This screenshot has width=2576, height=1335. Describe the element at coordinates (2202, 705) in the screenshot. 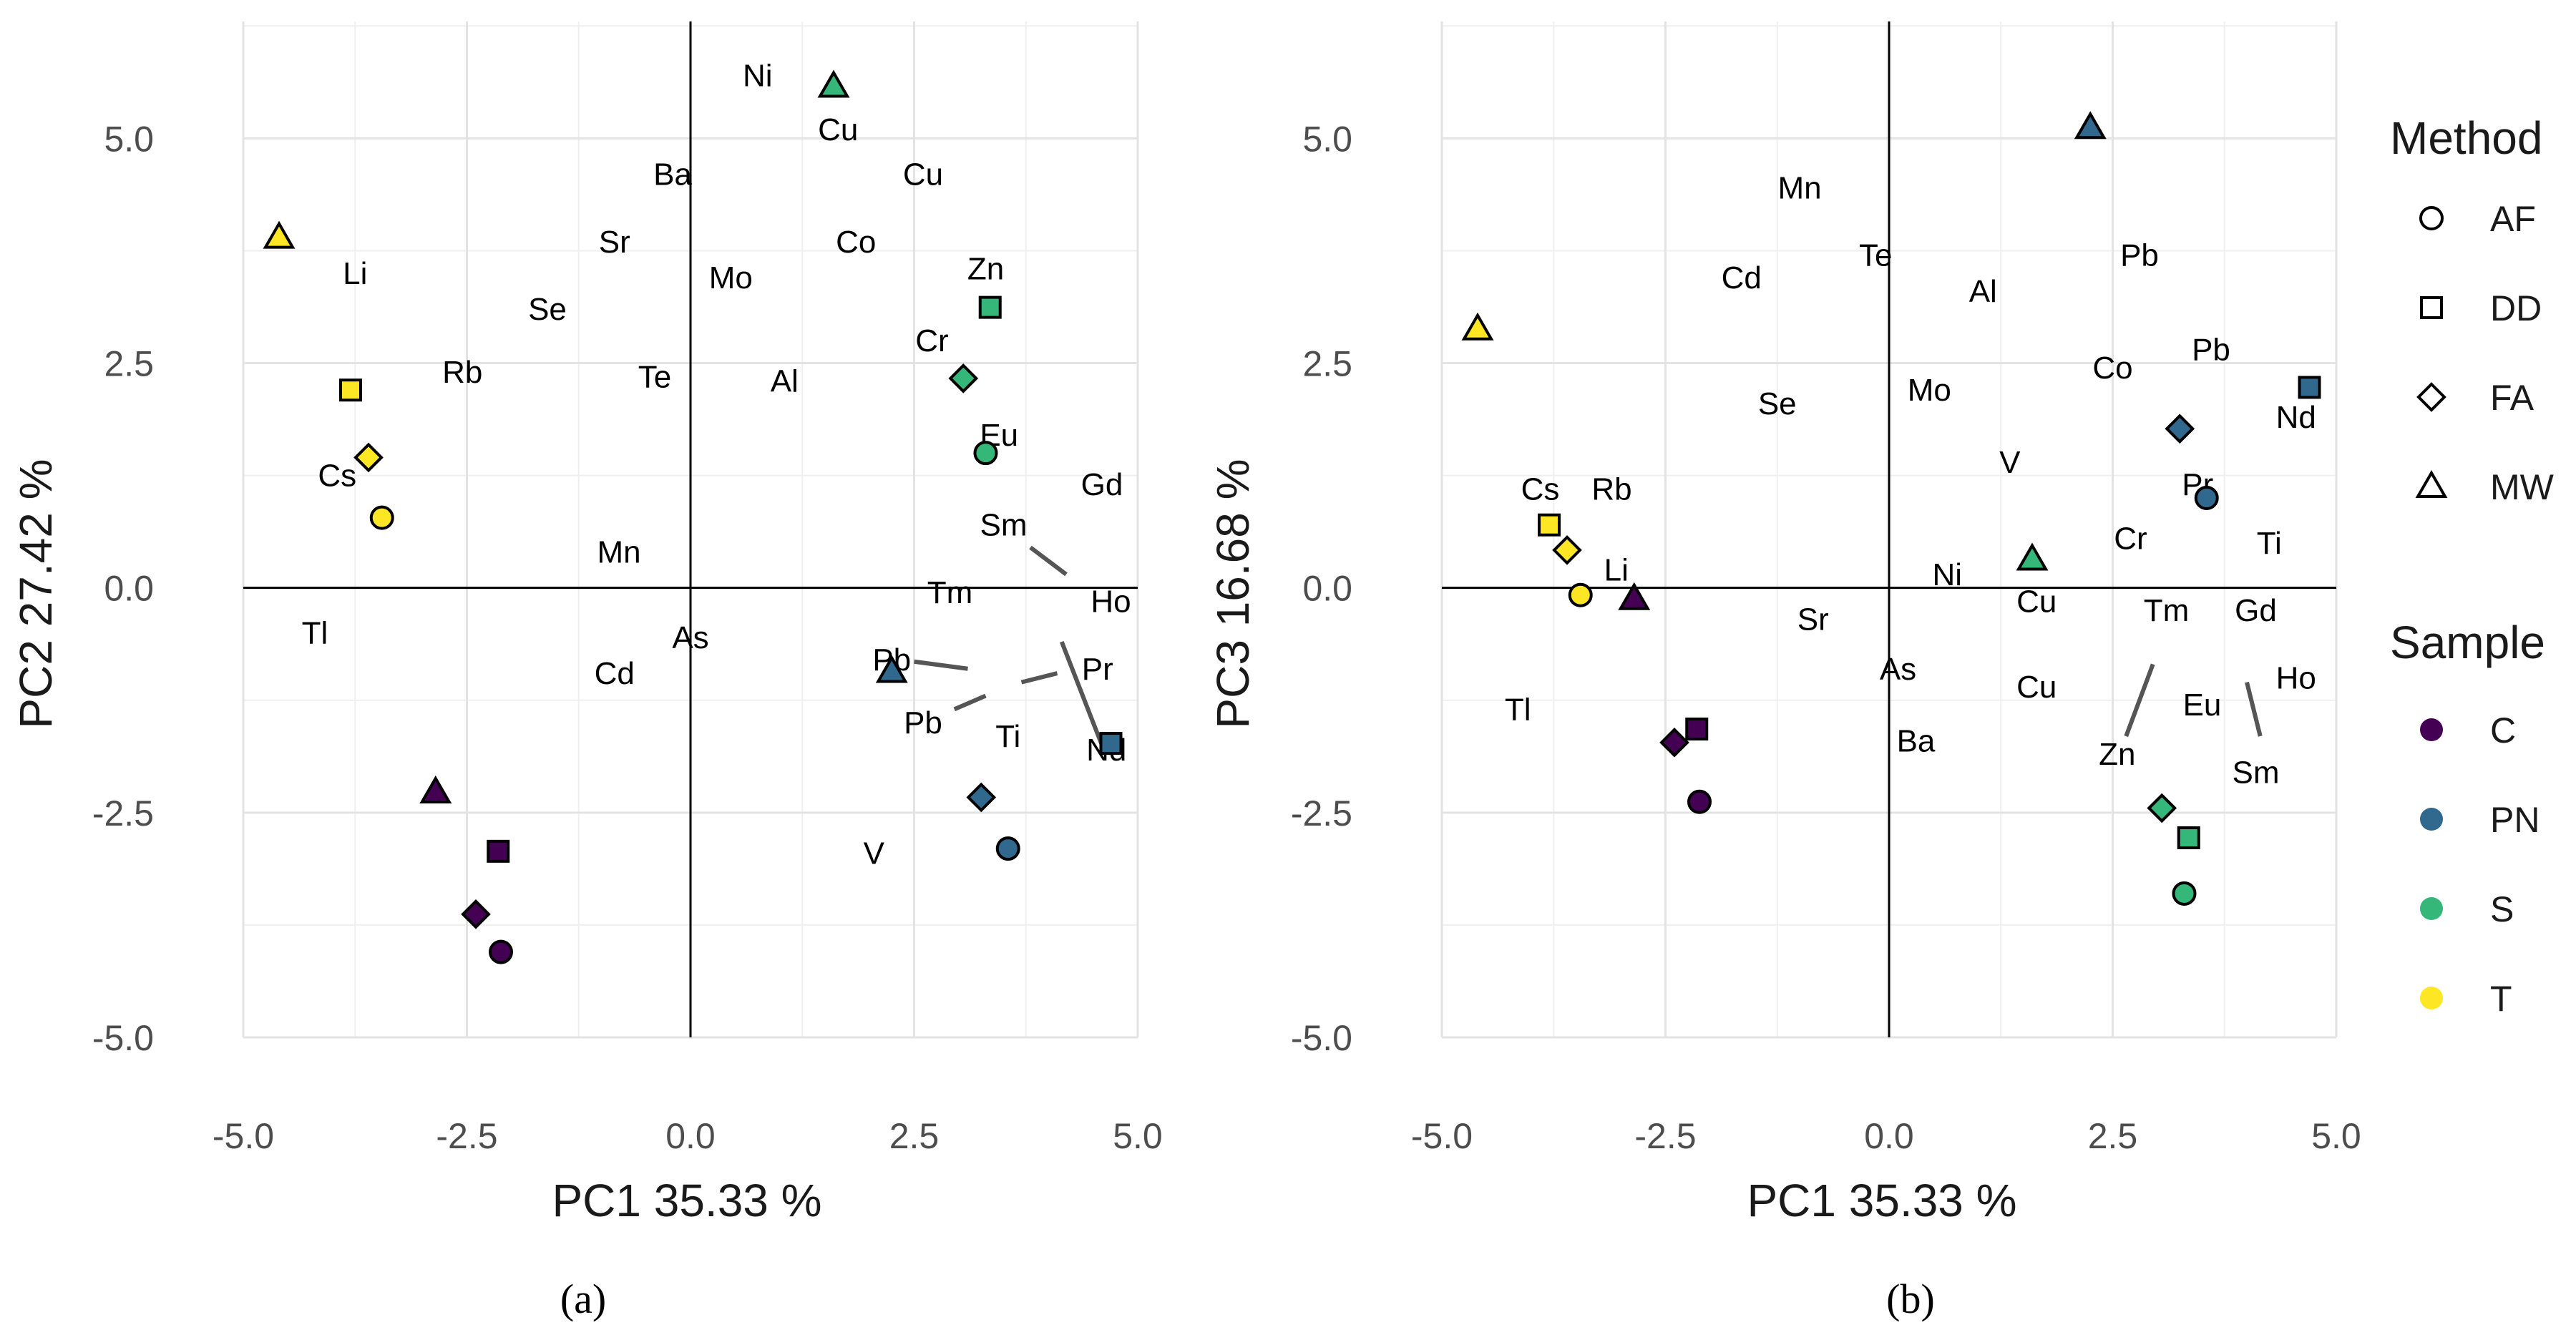

I see `element-label-eu: Eu` at that location.